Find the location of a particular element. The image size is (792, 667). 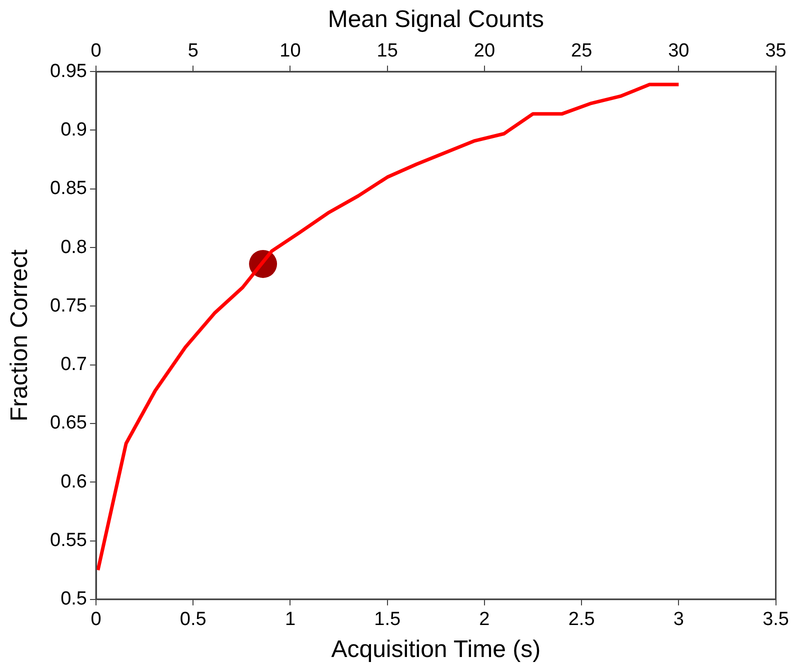

x2-axis-title: Mean Signal Counts is located at coordinates (436, 20).